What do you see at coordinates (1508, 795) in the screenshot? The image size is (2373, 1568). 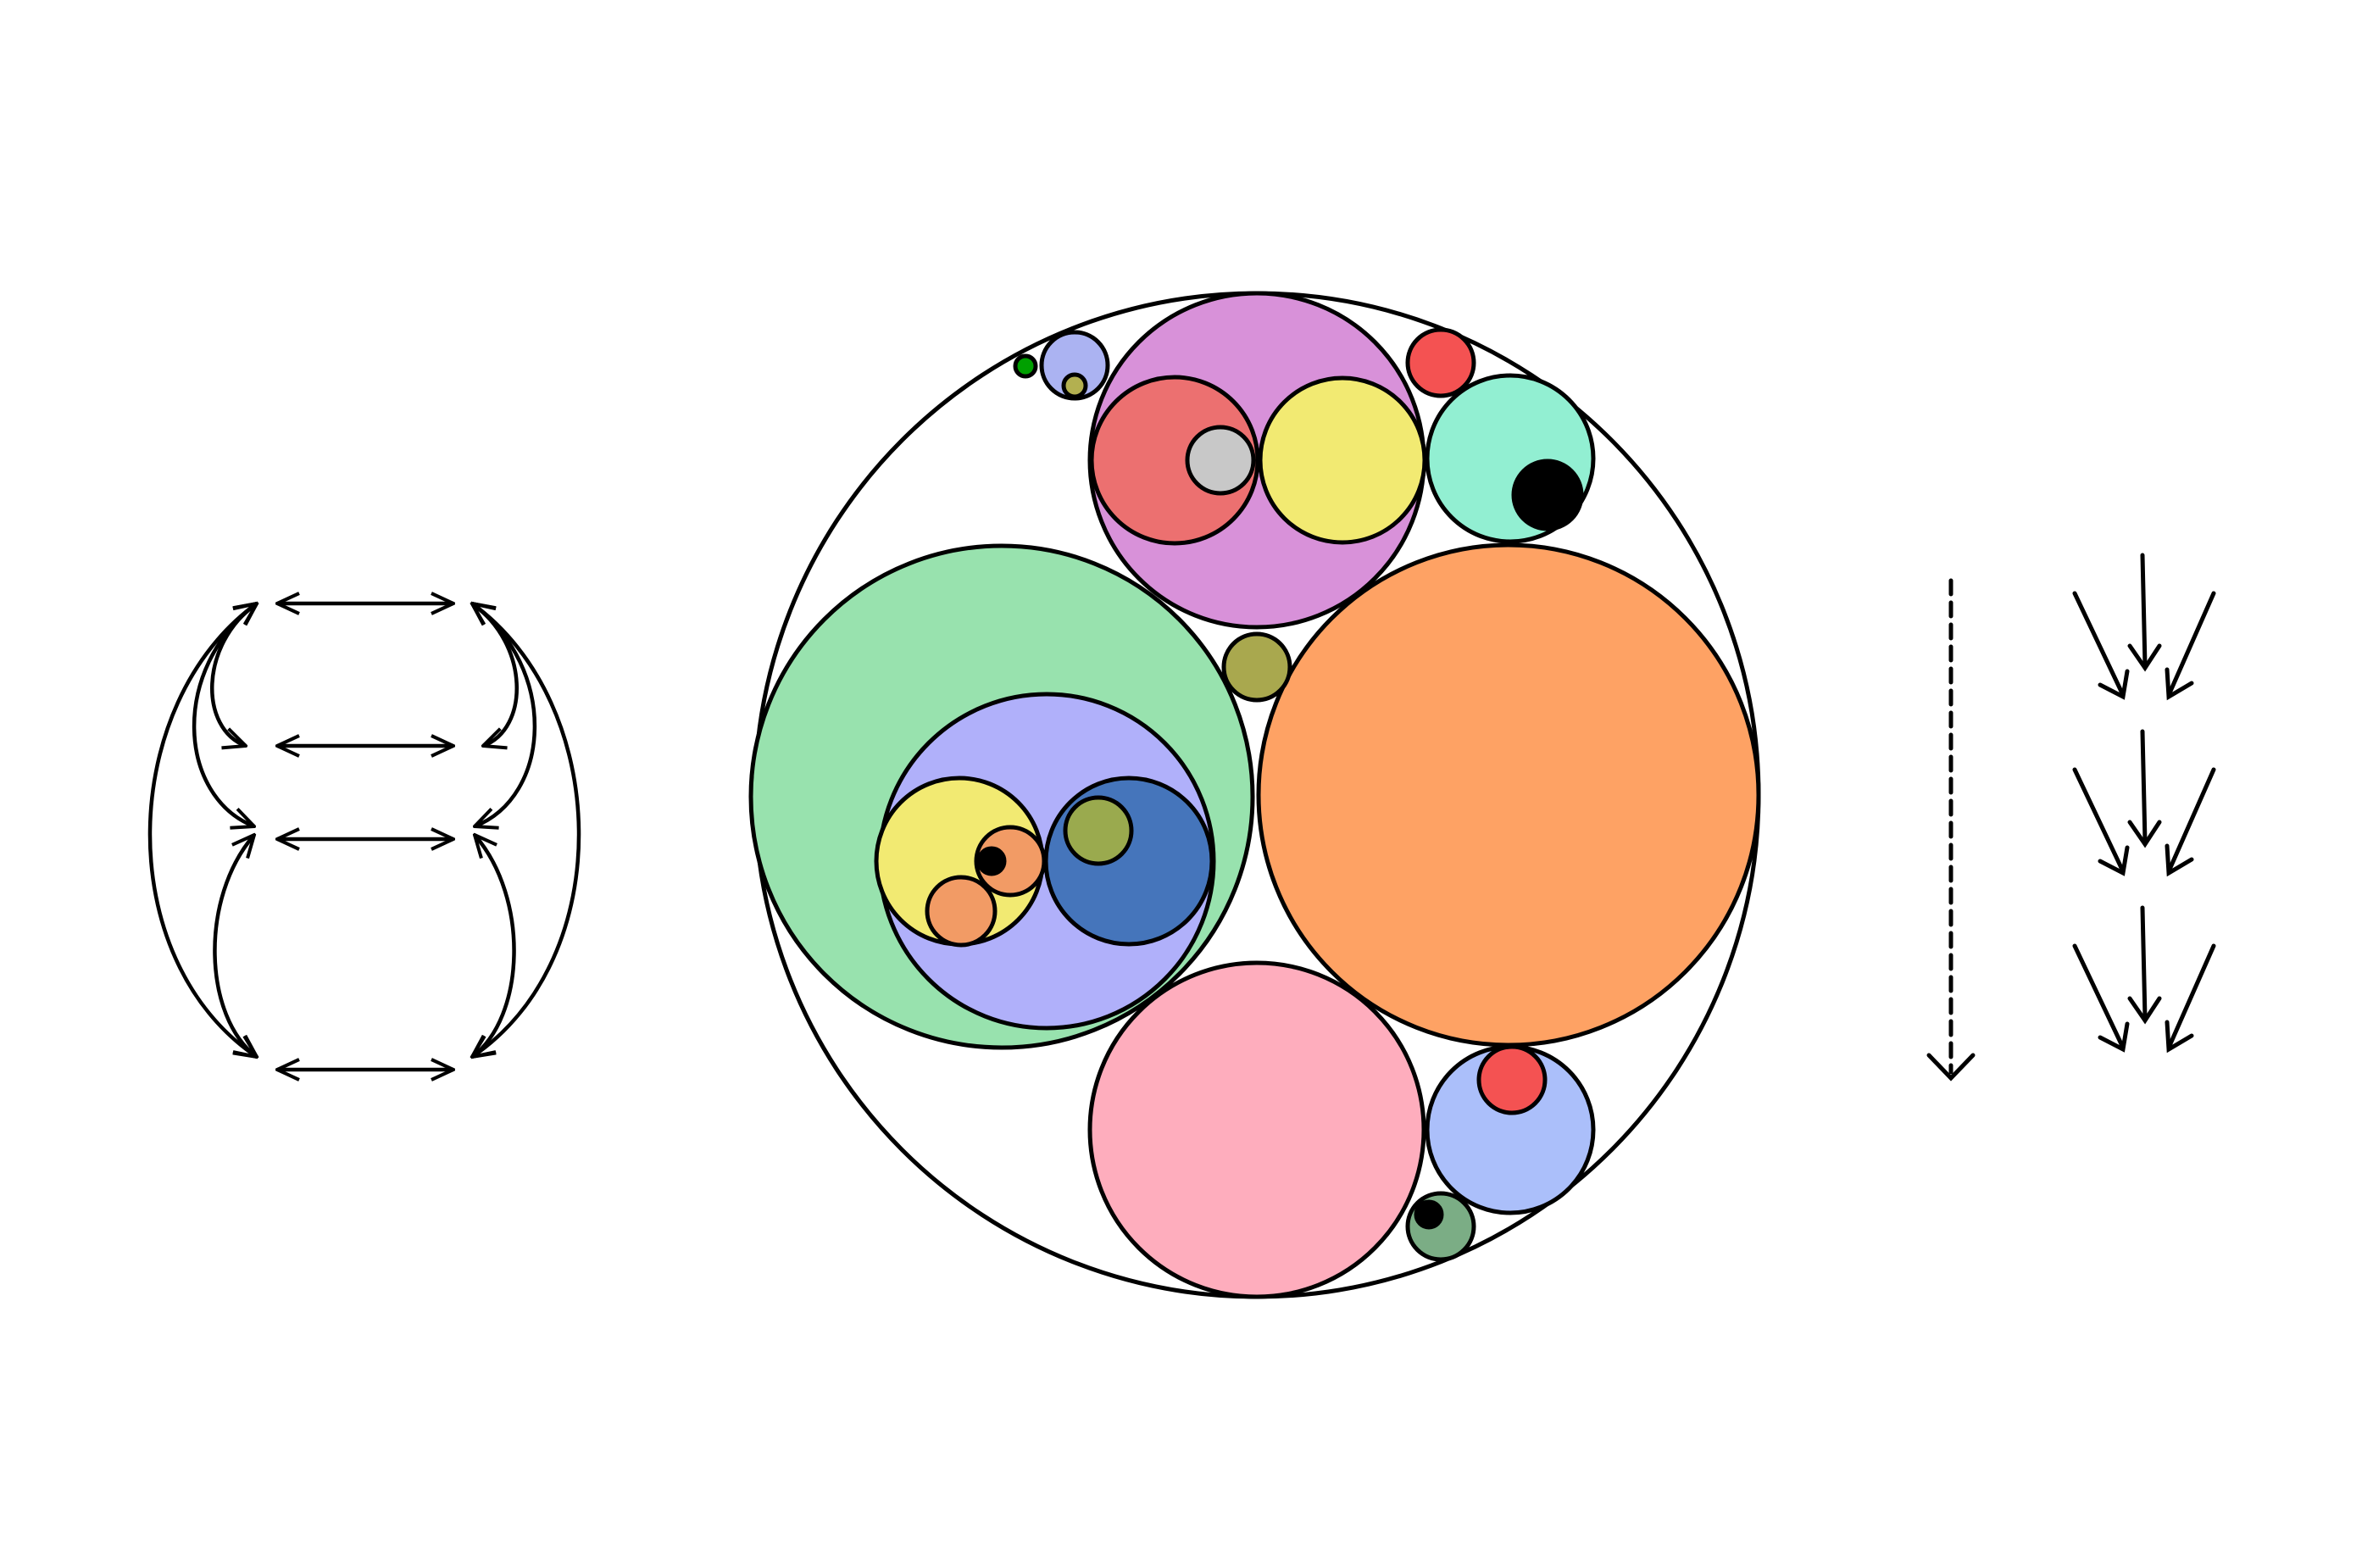 I see `large-orange-circle` at bounding box center [1508, 795].